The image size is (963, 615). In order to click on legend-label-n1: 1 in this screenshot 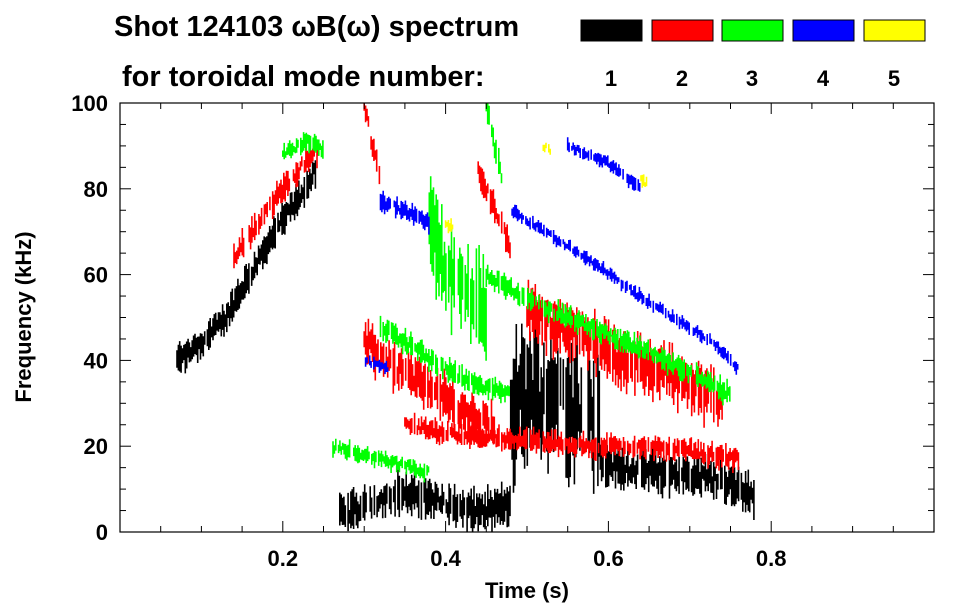, I will do `click(611, 78)`.